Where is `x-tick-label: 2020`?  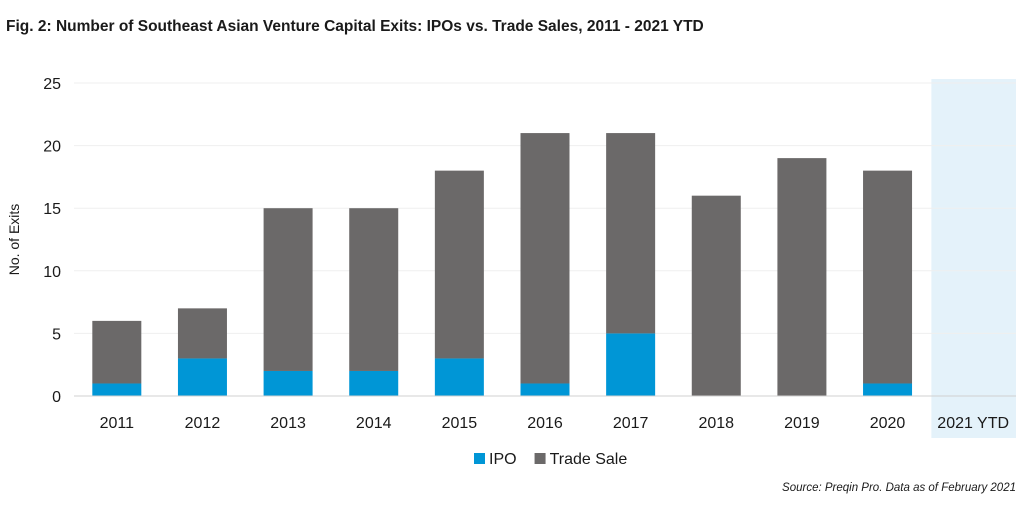
x-tick-label: 2020 is located at coordinates (888, 423).